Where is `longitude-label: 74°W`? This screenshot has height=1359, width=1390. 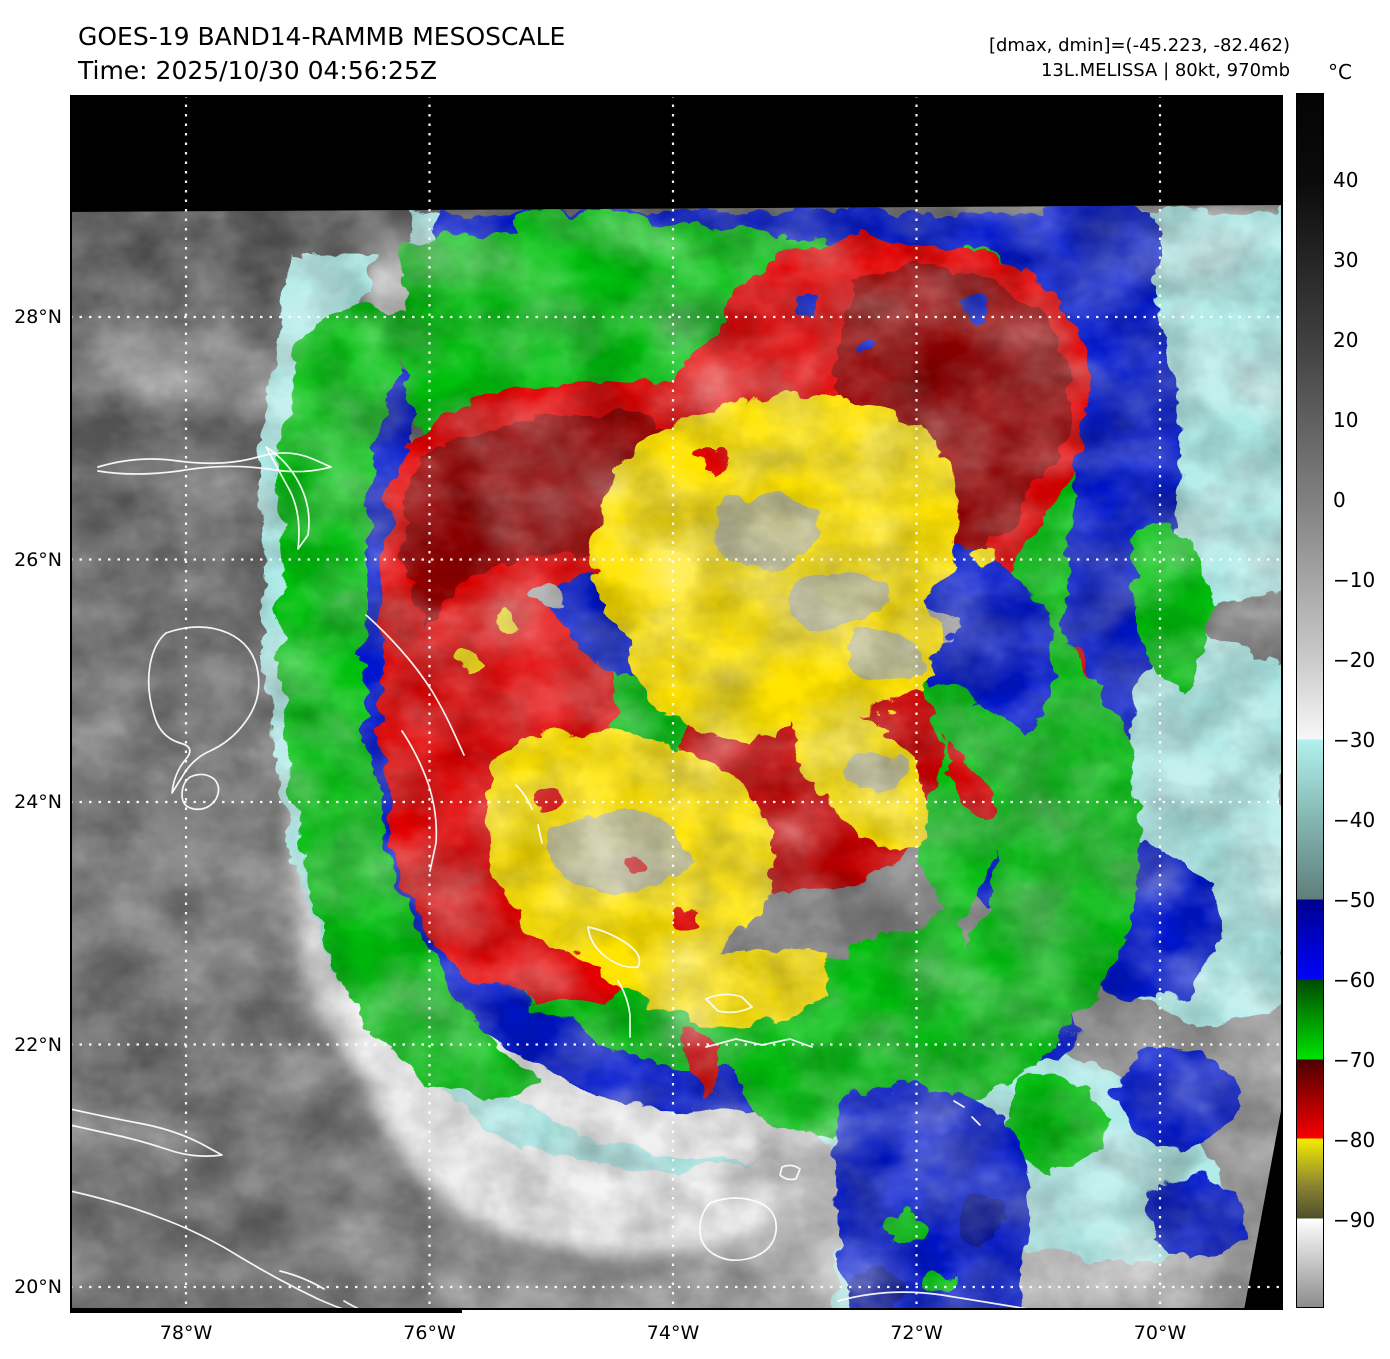
longitude-label: 74°W is located at coordinates (673, 1333).